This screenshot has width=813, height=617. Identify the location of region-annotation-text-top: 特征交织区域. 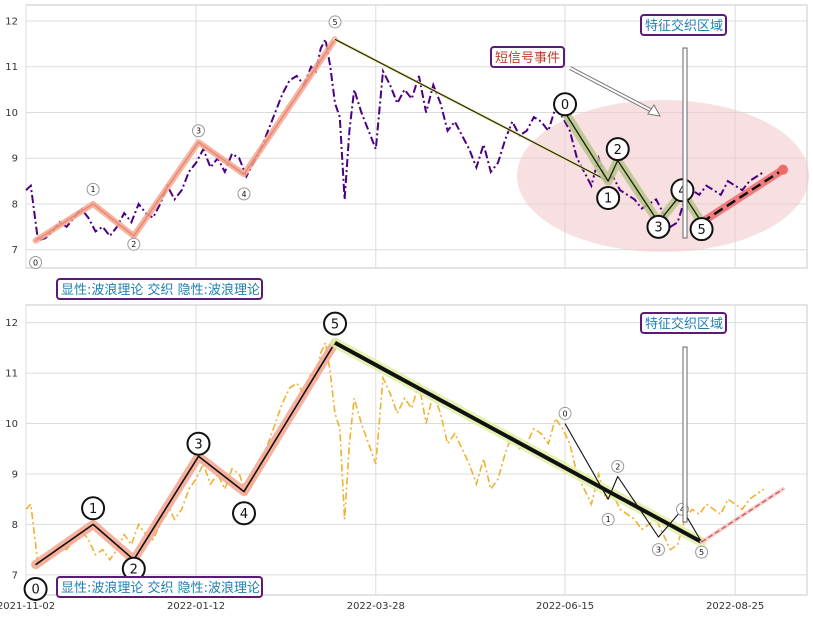
(684, 26).